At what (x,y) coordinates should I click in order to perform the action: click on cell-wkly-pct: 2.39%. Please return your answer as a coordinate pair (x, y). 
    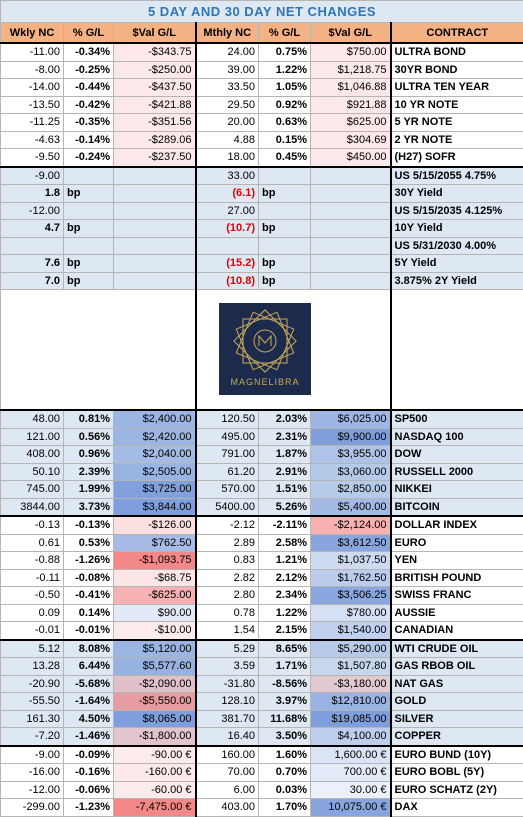
    Looking at the image, I should click on (89, 472).